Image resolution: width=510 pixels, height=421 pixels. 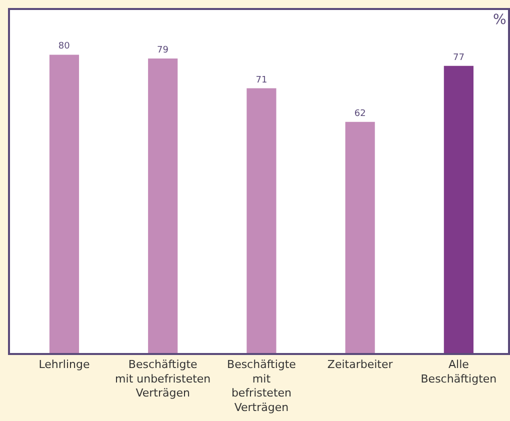 I want to click on x-tick-label: Beschäftigte mit unbefristeten Verträgen, so click(x=163, y=379).